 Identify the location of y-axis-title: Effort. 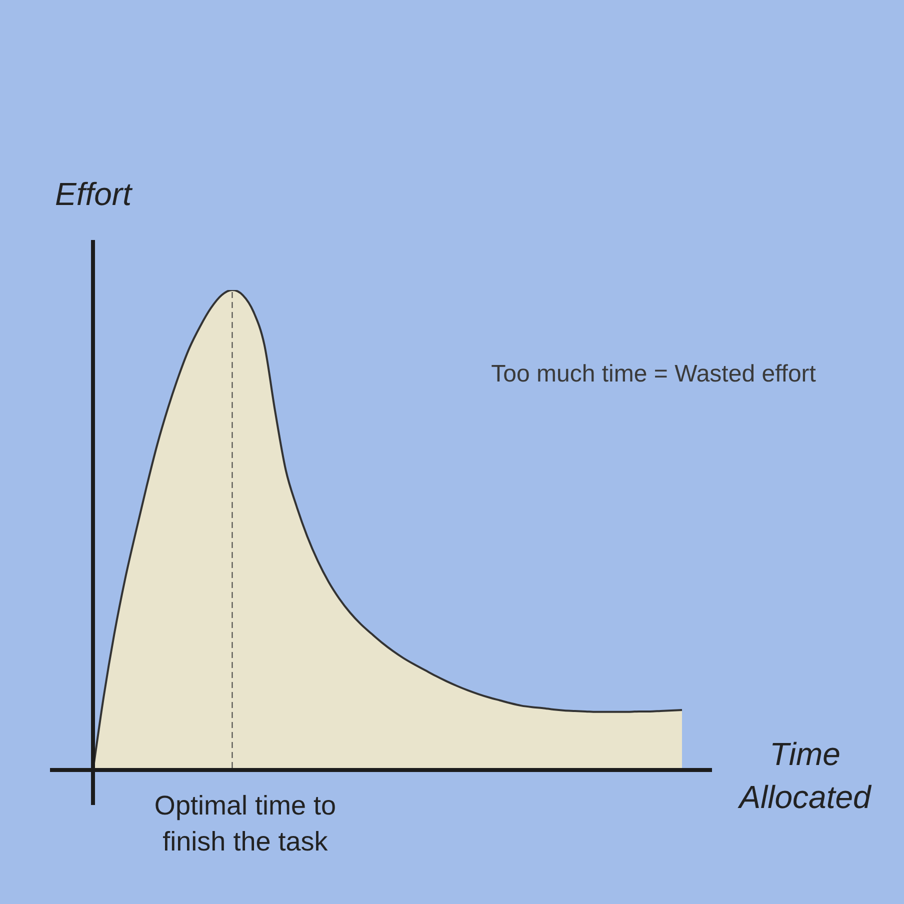
(94, 194).